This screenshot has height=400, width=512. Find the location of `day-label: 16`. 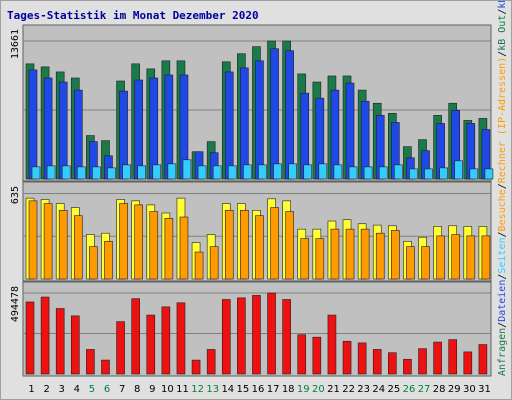

day-label: 16 is located at coordinates (258, 389).